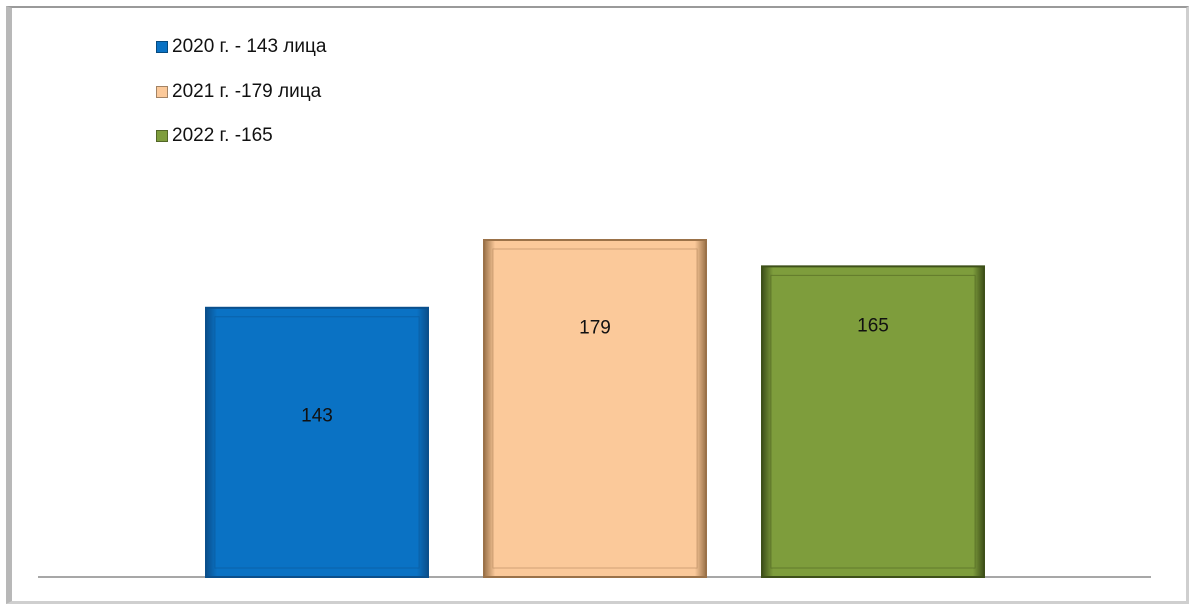  Describe the element at coordinates (317, 442) in the screenshot. I see `bar-face-2020` at that location.